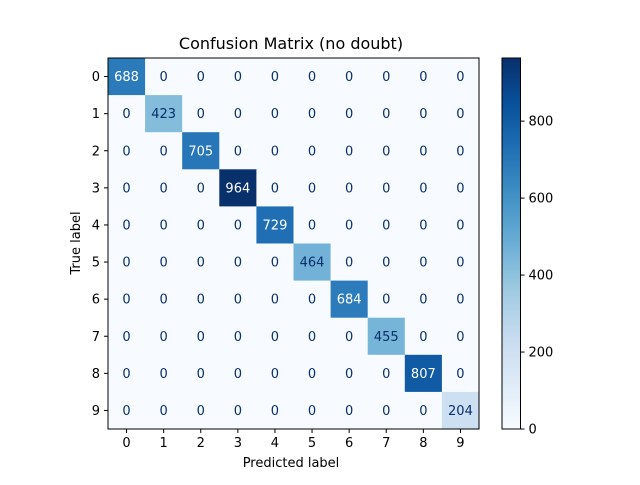  What do you see at coordinates (126, 443) in the screenshot?
I see `x-tick-label: 0` at bounding box center [126, 443].